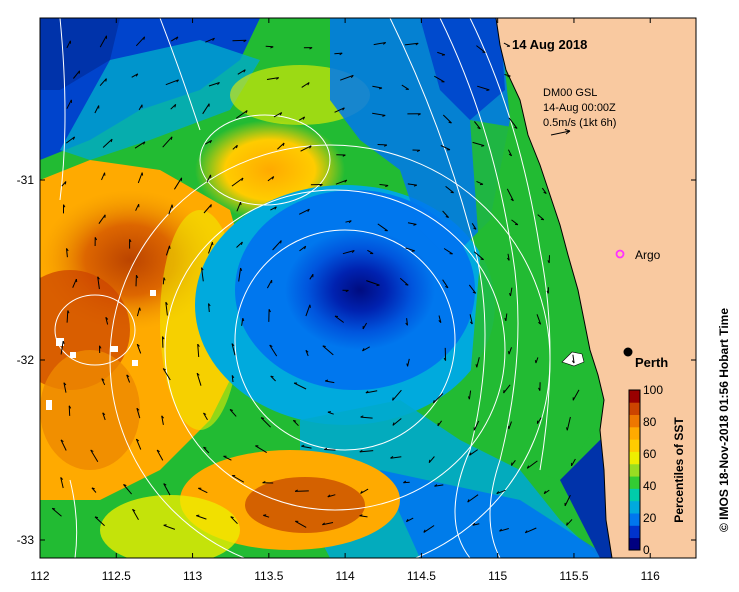  I want to click on credit-text: © IMOS 18-Nov-2018 01:56 Hobart Time, so click(724, 420).